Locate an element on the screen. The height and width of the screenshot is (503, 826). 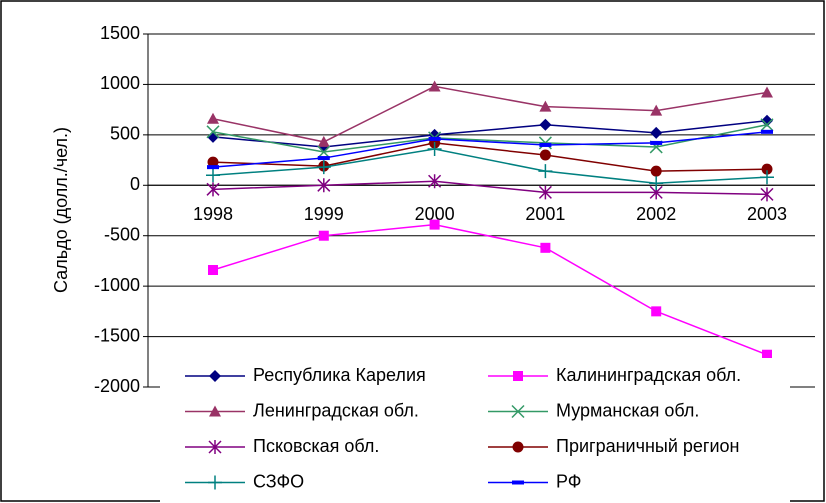
y-tick-label: -500 is located at coordinates (122, 234).